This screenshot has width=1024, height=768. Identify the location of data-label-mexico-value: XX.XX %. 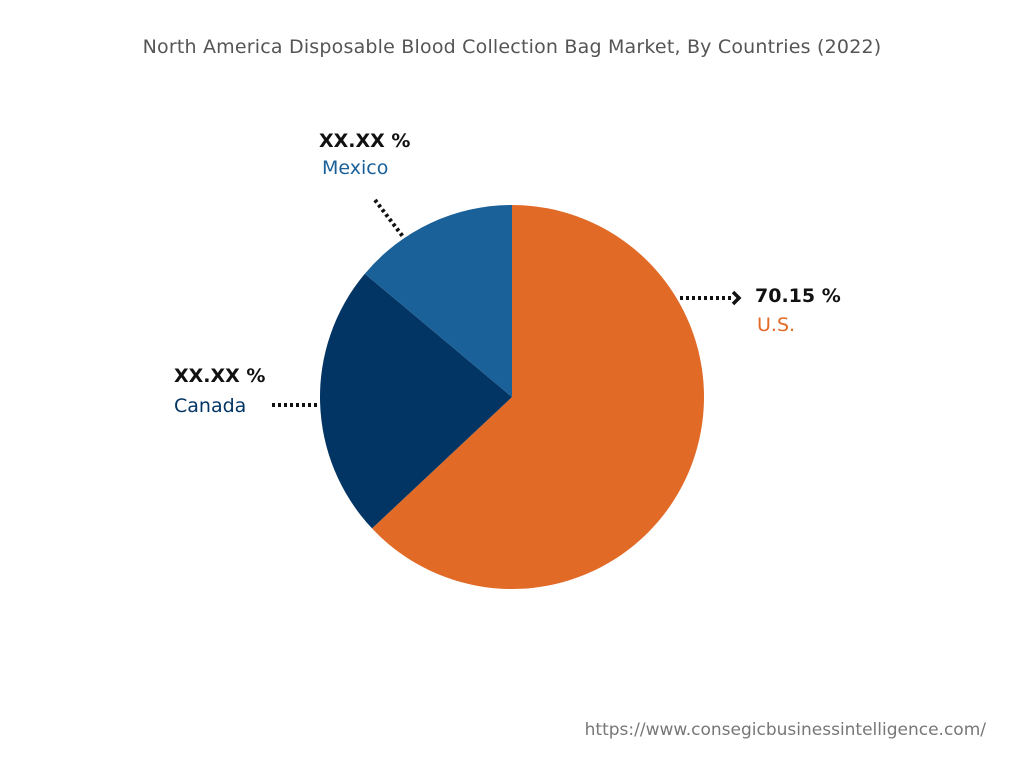
(365, 141).